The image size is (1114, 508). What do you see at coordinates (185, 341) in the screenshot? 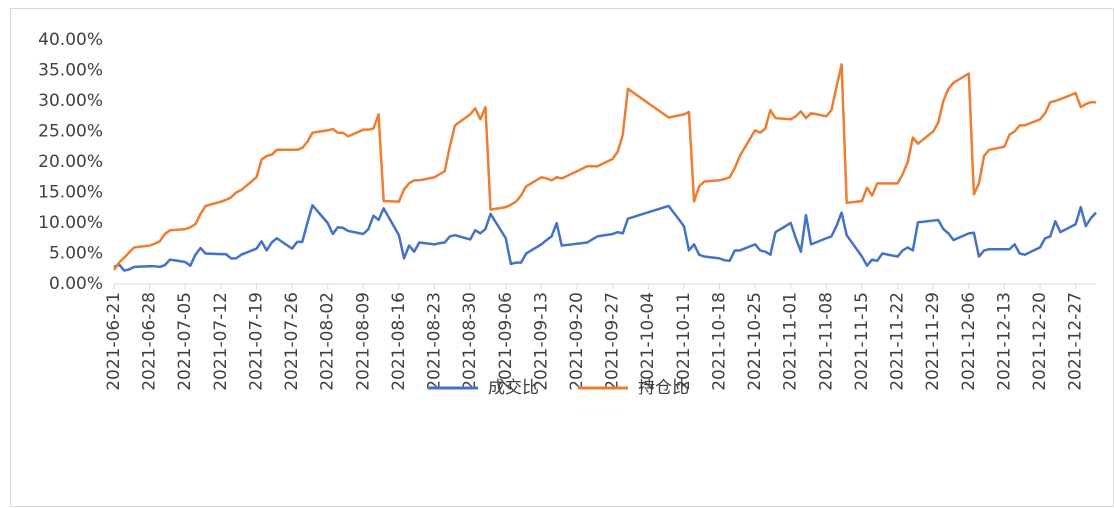
I see `x-tick-label: 2021-07-05` at bounding box center [185, 341].